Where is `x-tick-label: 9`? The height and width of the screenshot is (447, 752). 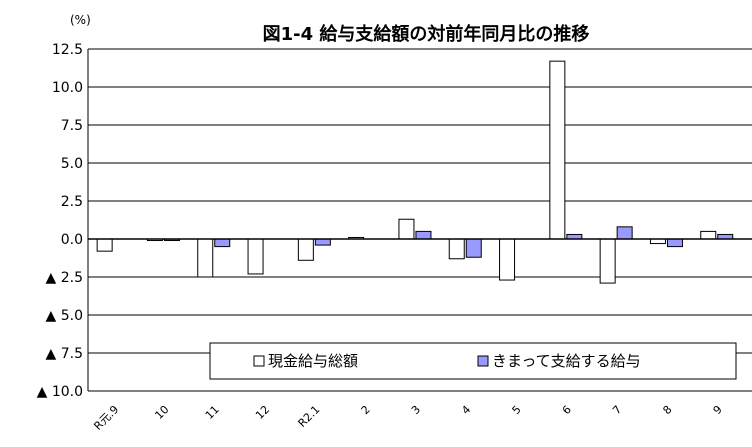
x-tick-label: 9 is located at coordinates (718, 410).